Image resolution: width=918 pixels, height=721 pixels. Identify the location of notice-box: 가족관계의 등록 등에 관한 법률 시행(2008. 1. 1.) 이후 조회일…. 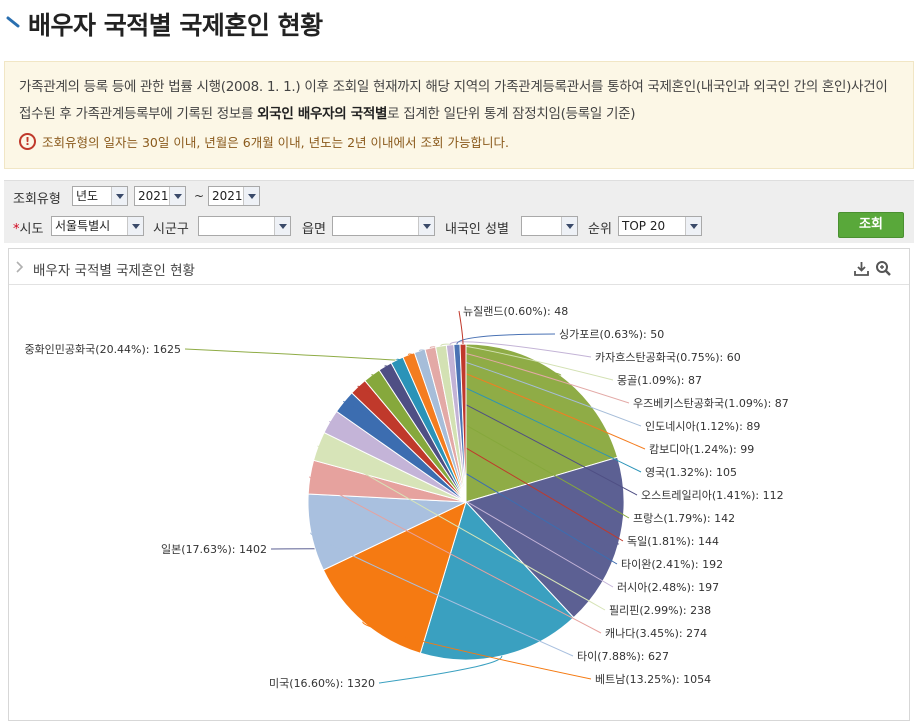
(459, 115).